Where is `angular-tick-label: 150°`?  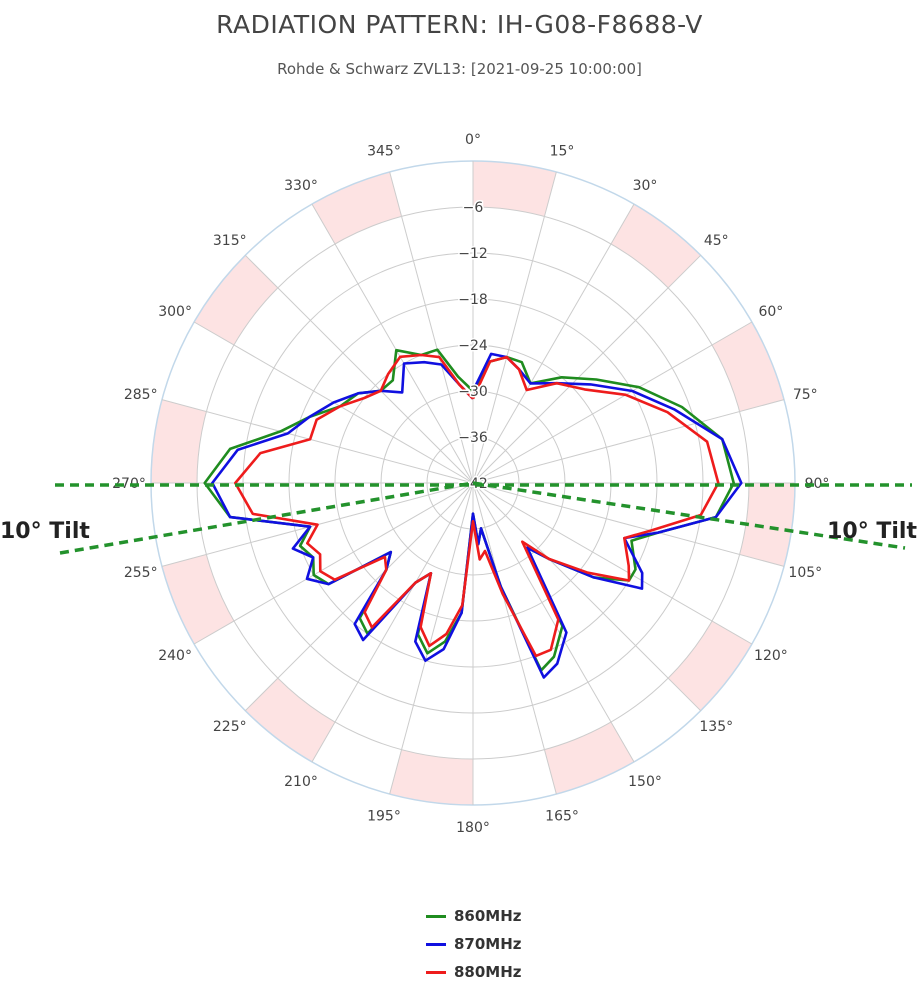
angular-tick-label: 150° is located at coordinates (645, 782).